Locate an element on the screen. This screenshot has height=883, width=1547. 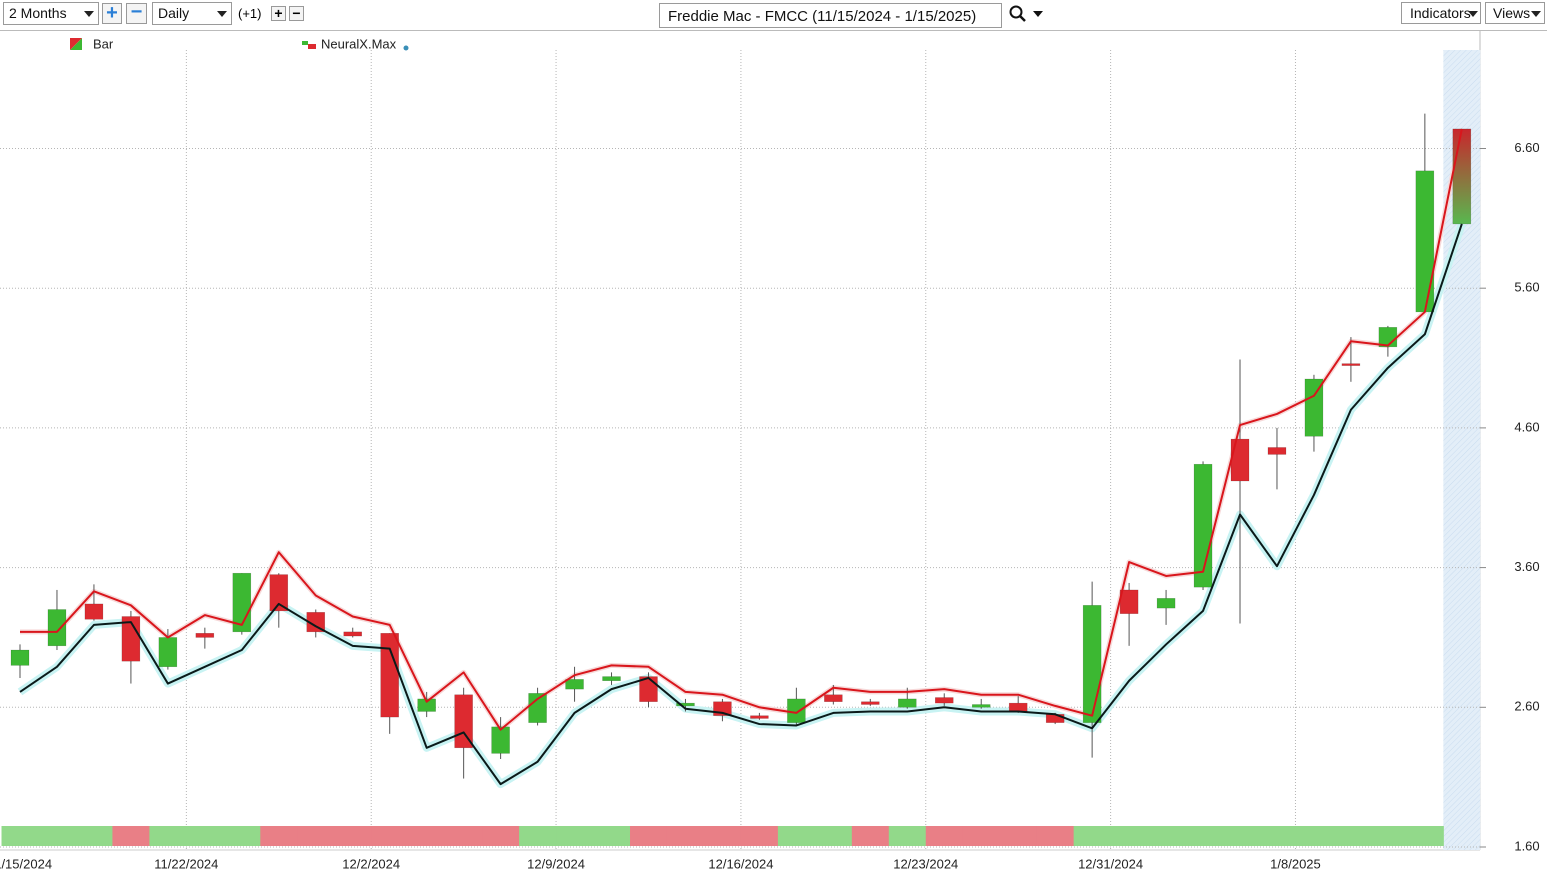
views-button: Views is located at coordinates (1515, 13).